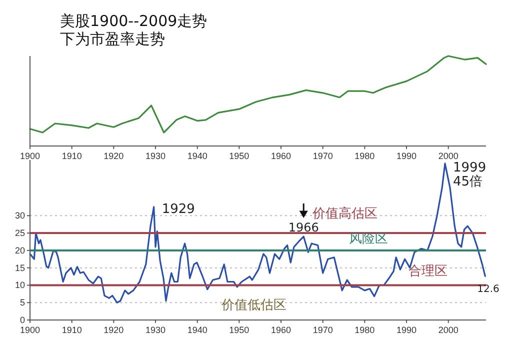 The image size is (520, 351). What do you see at coordinates (19, 233) in the screenshot?
I see `y-tick-label: 25` at bounding box center [19, 233].